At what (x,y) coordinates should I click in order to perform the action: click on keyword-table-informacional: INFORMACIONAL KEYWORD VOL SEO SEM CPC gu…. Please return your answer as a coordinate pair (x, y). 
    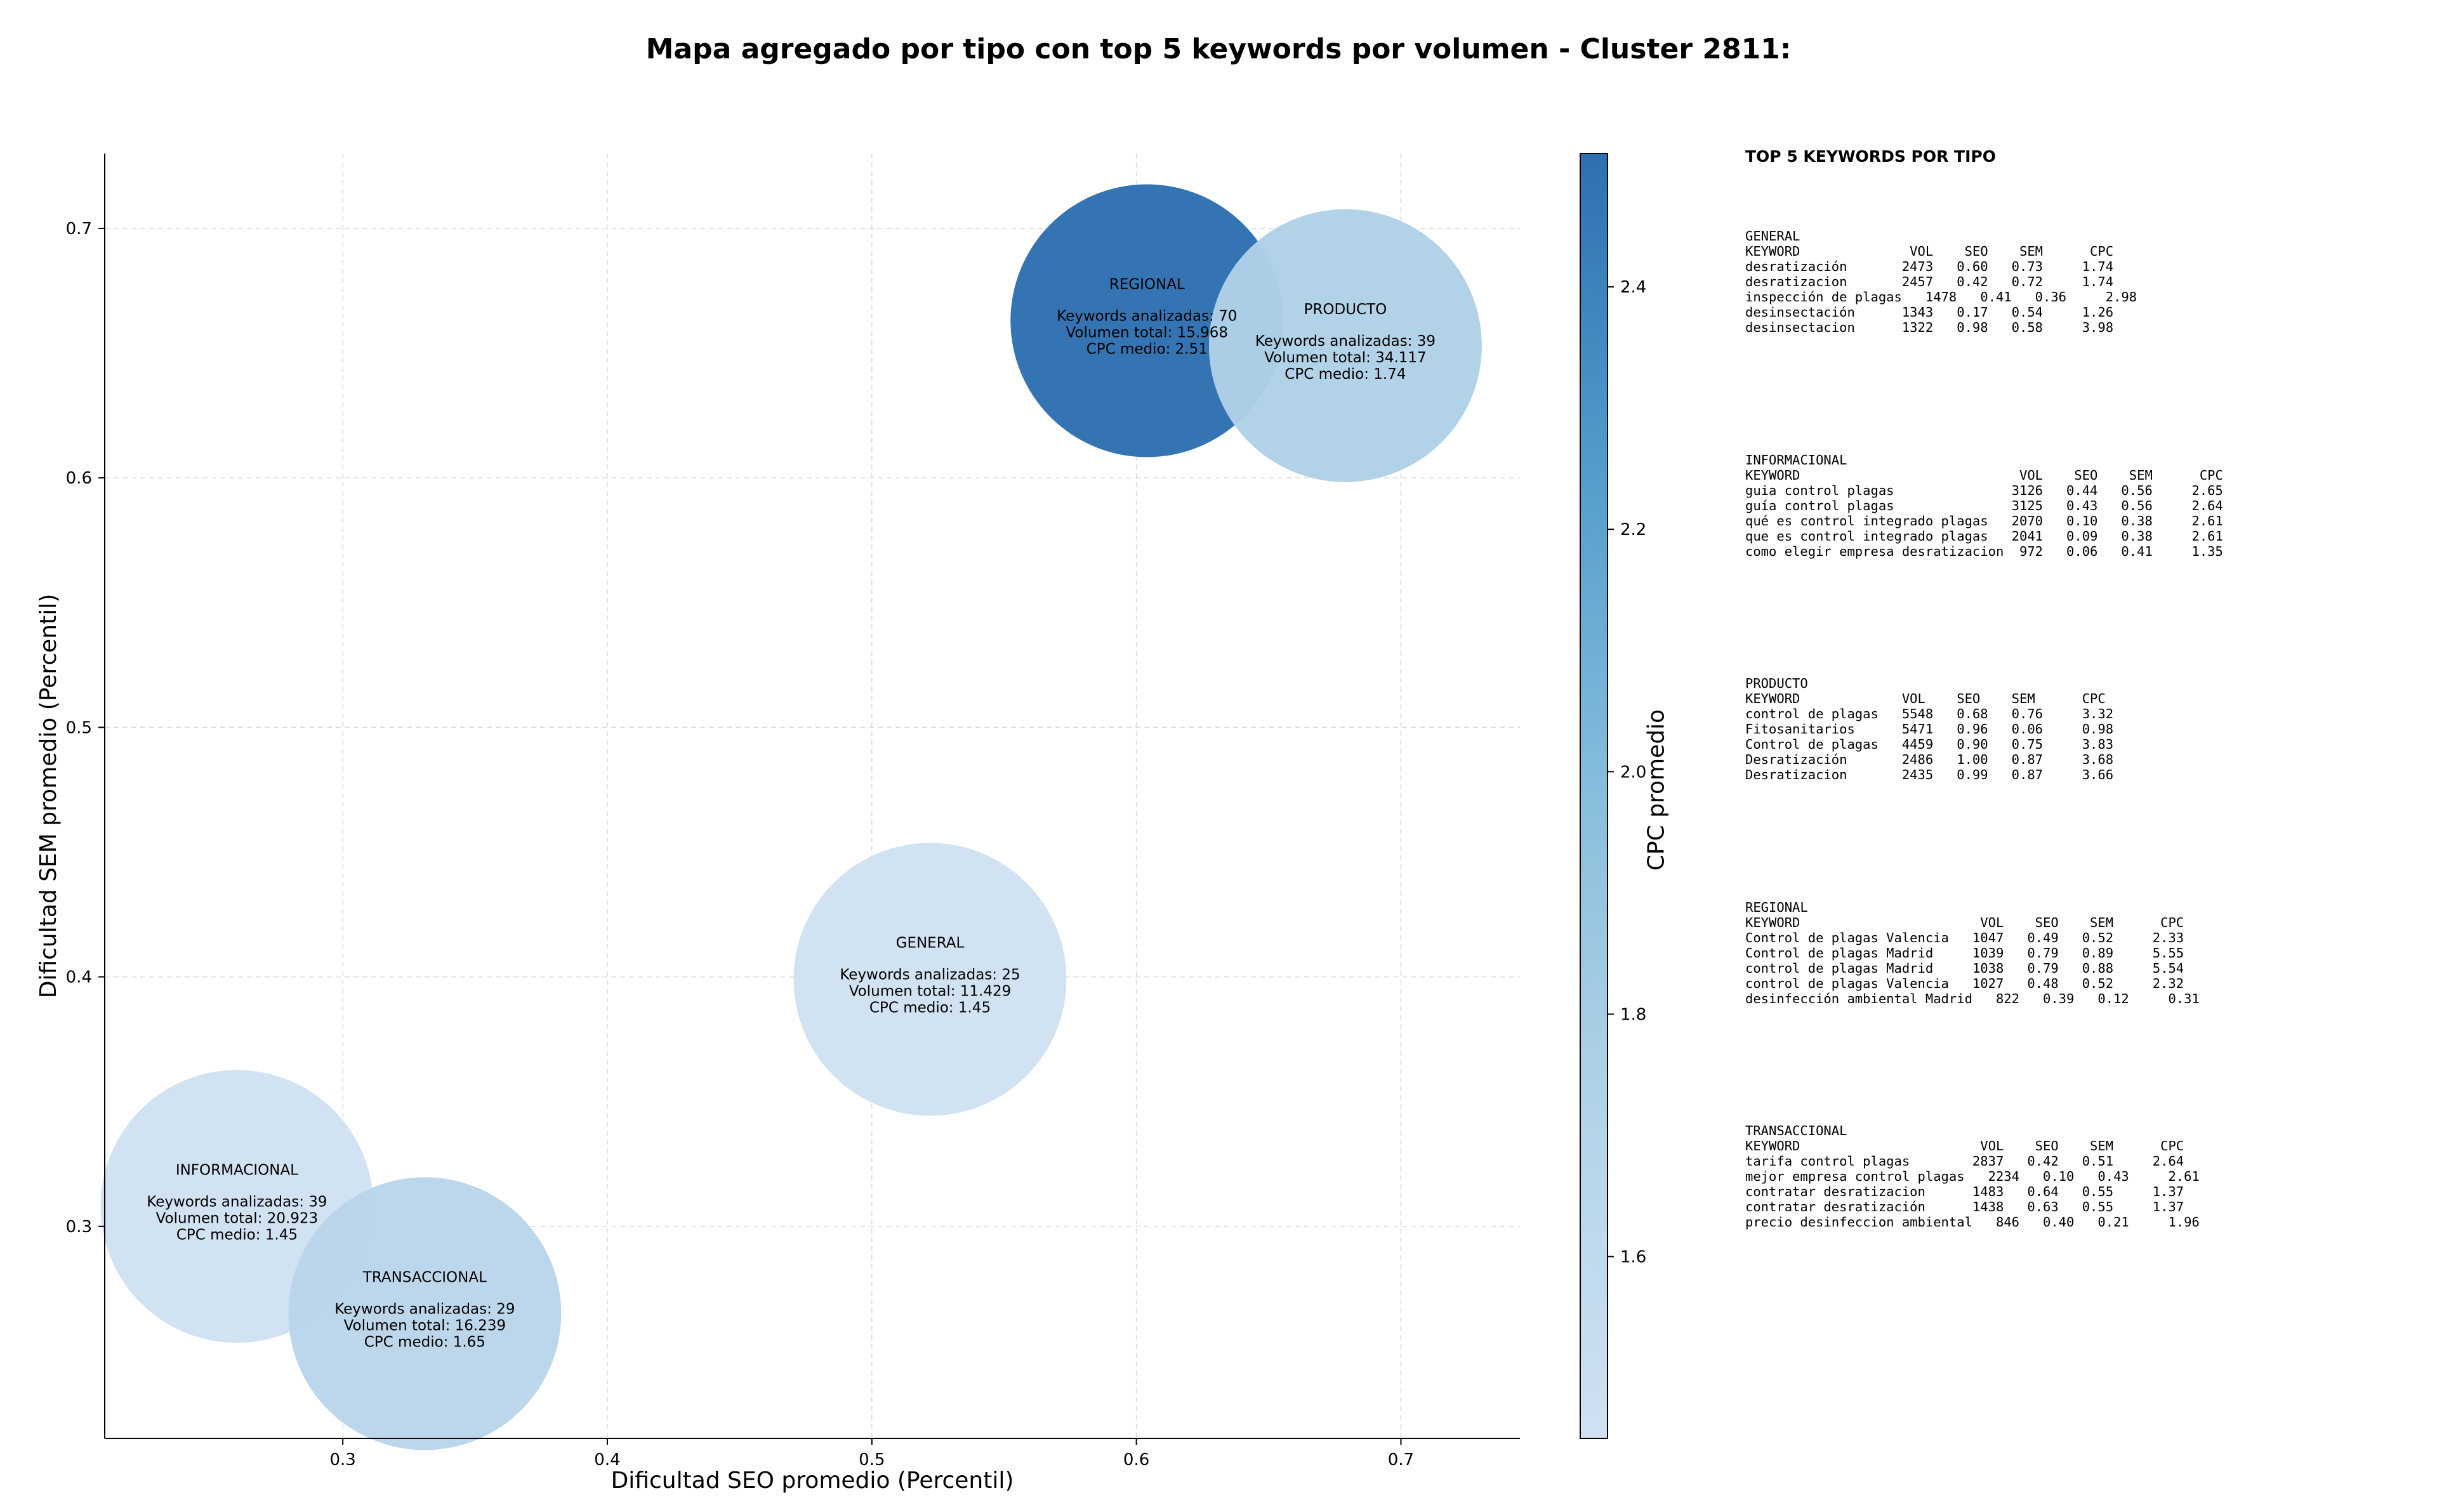
    Looking at the image, I should click on (1984, 506).